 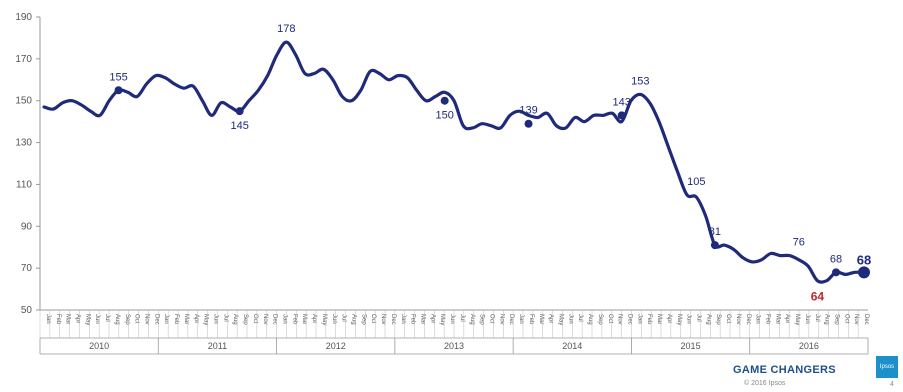 I want to click on page-number: 4, so click(x=892, y=384).